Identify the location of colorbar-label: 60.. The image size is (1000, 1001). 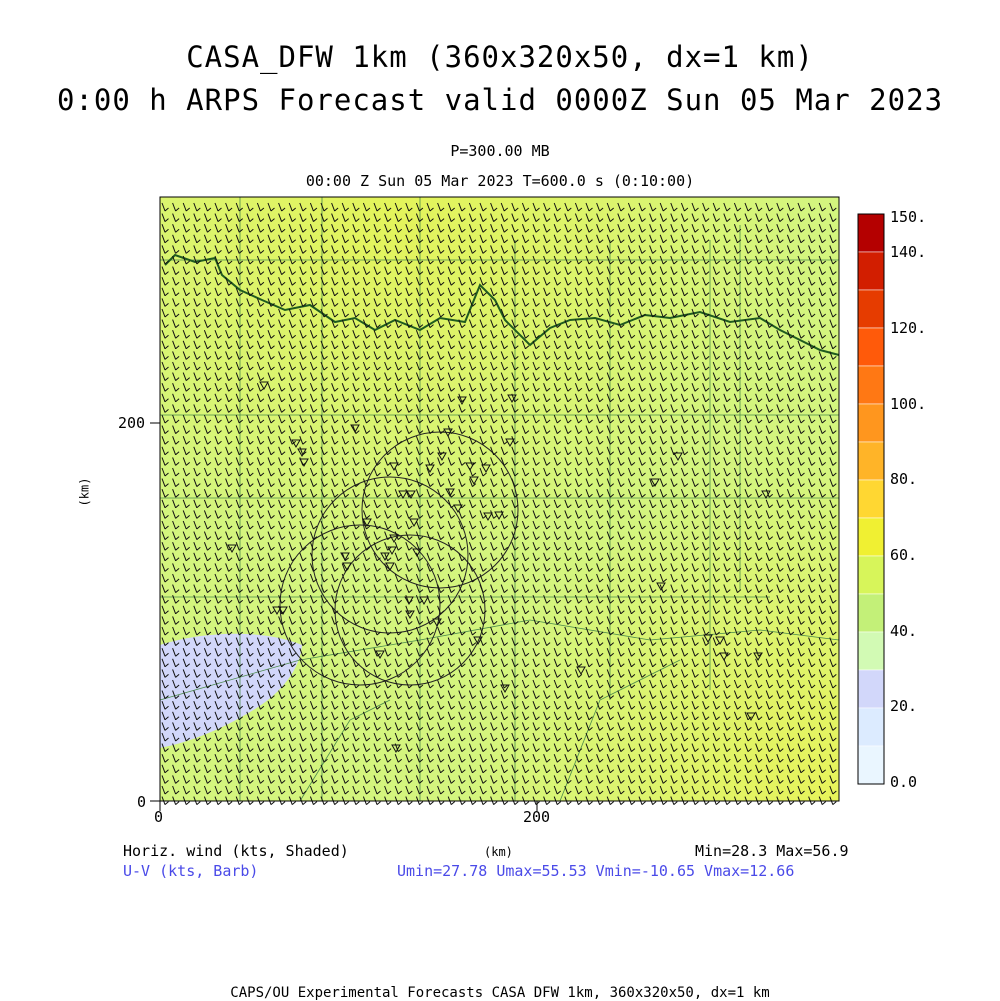
(904, 555).